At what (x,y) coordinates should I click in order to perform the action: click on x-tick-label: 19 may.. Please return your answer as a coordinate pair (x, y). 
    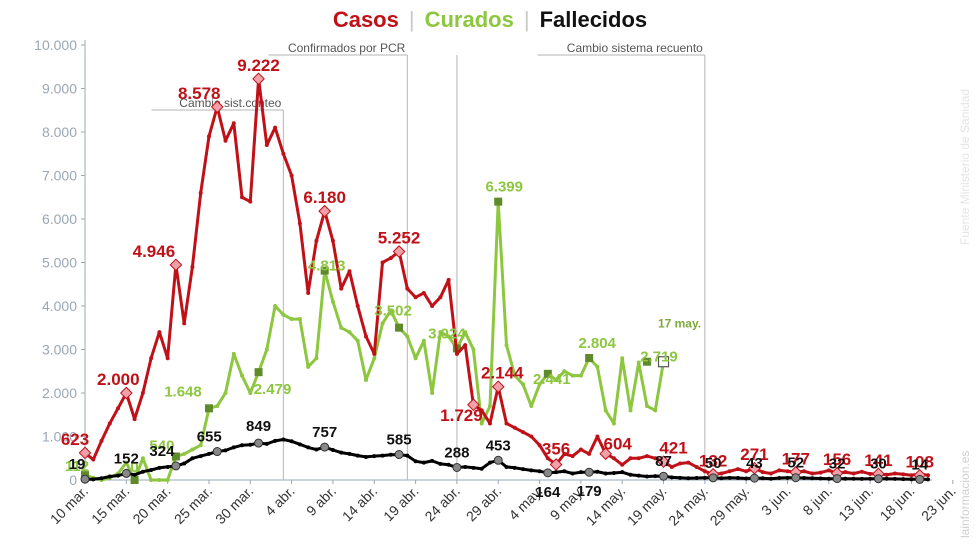
    Looking at the image, I should click on (647, 506).